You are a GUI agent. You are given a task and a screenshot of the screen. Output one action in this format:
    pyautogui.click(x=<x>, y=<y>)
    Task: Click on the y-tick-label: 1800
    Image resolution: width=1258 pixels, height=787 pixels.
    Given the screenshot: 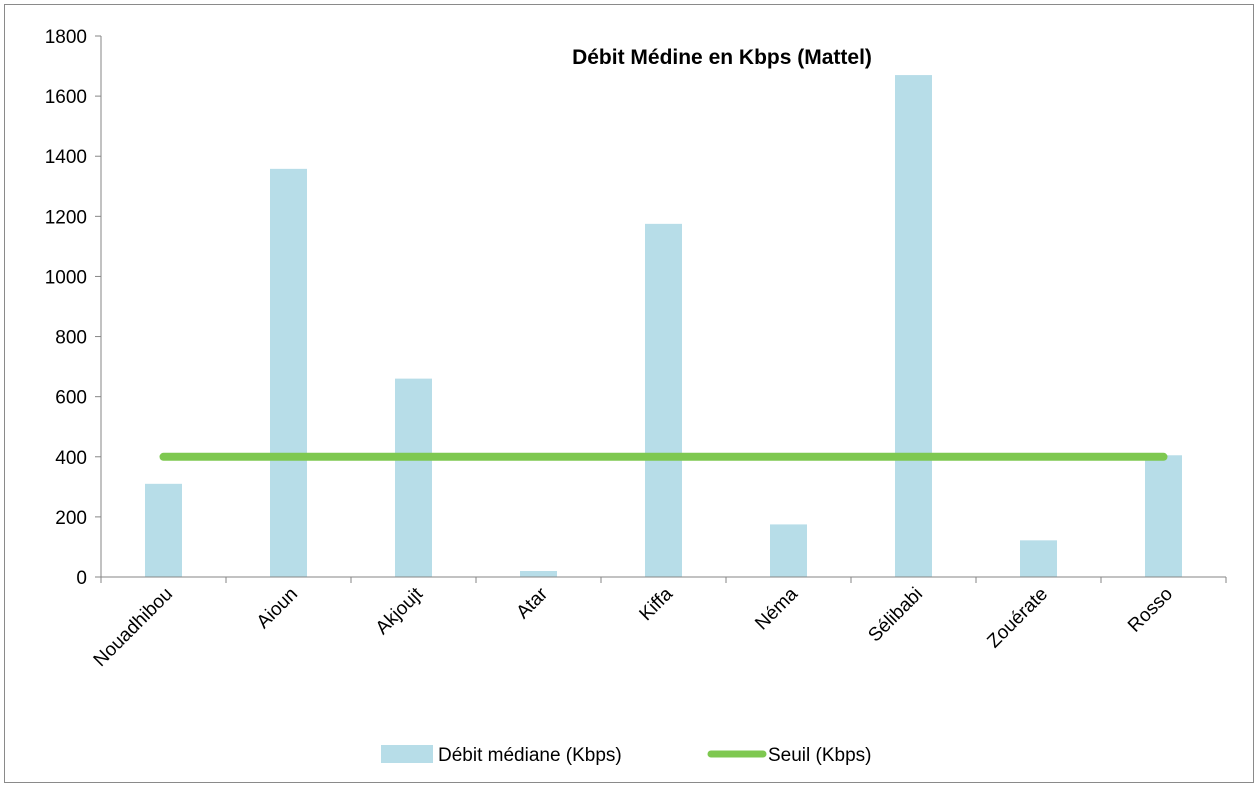 What is the action you would take?
    pyautogui.click(x=66, y=37)
    